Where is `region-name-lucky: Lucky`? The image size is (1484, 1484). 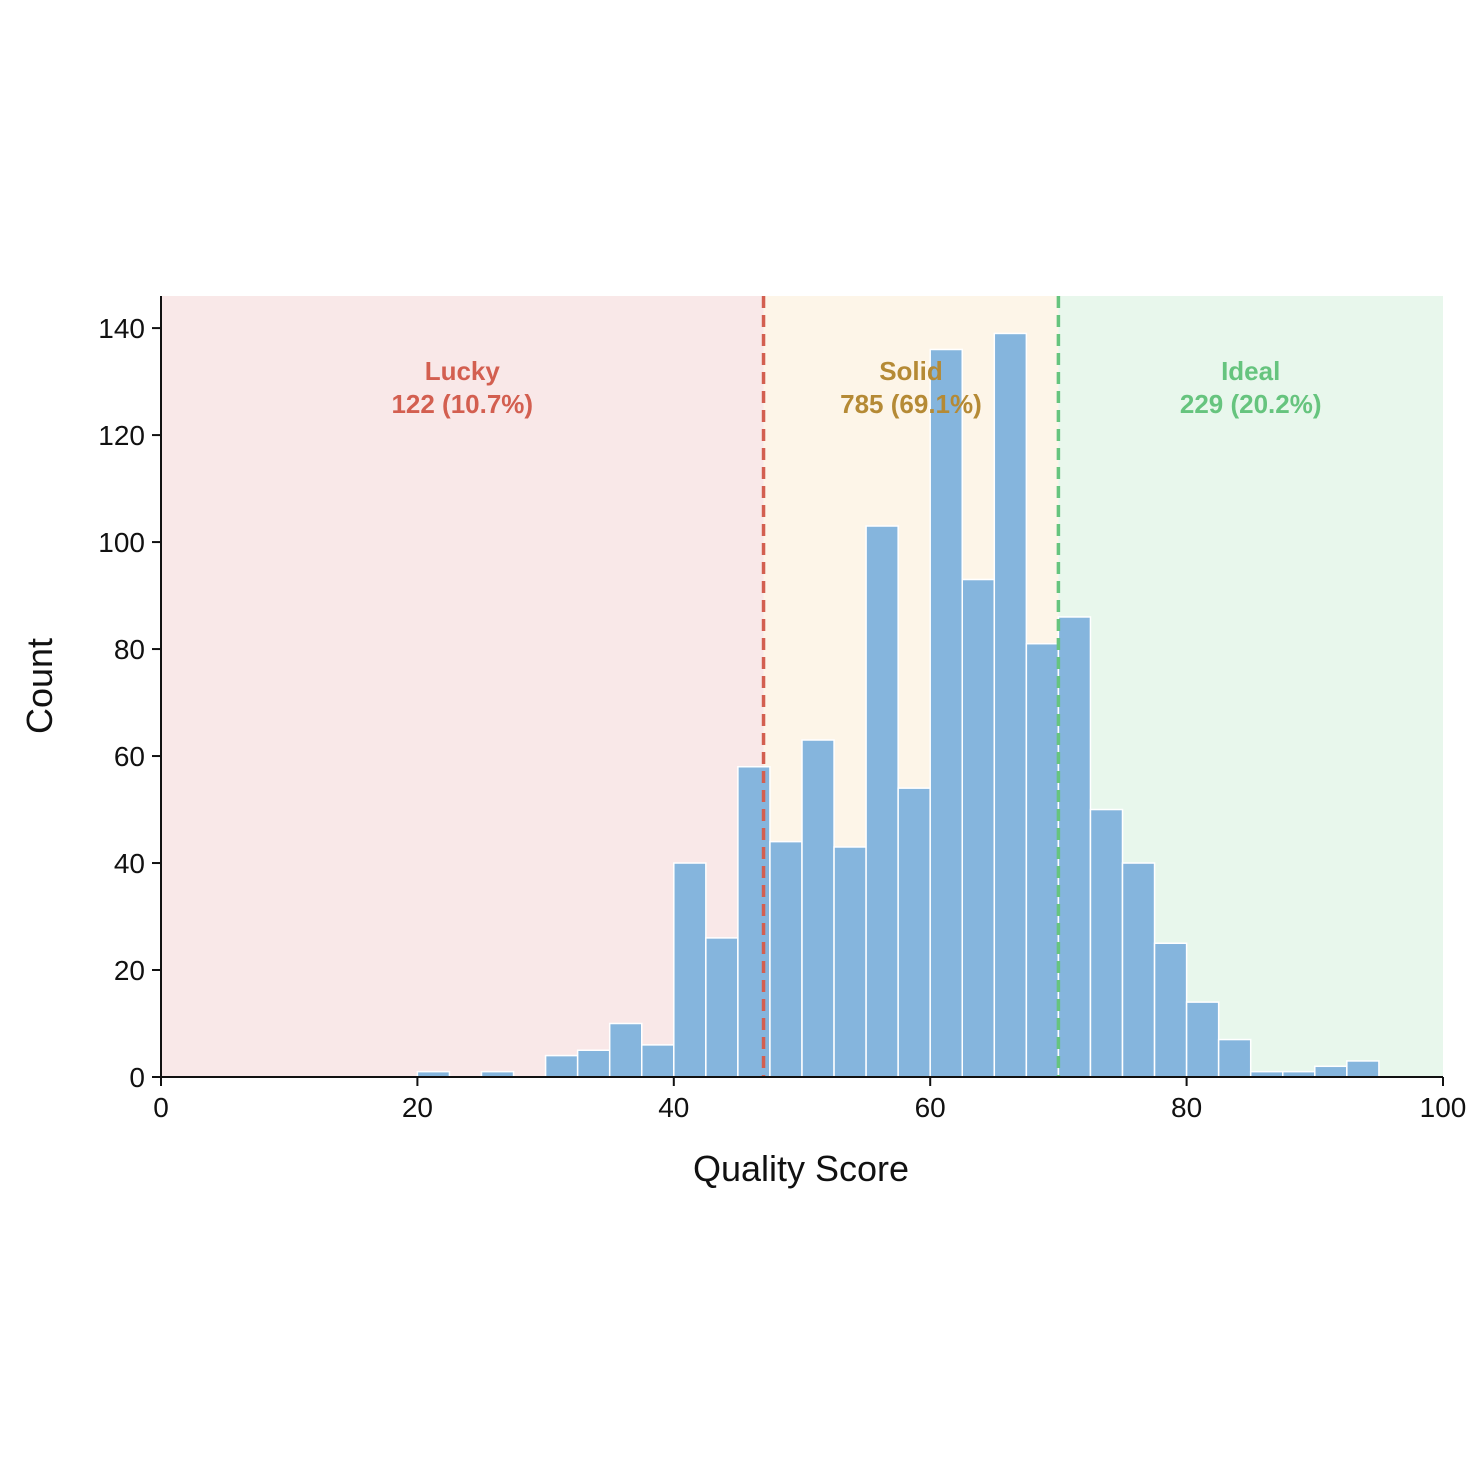 region-name-lucky: Lucky is located at coordinates (463, 371).